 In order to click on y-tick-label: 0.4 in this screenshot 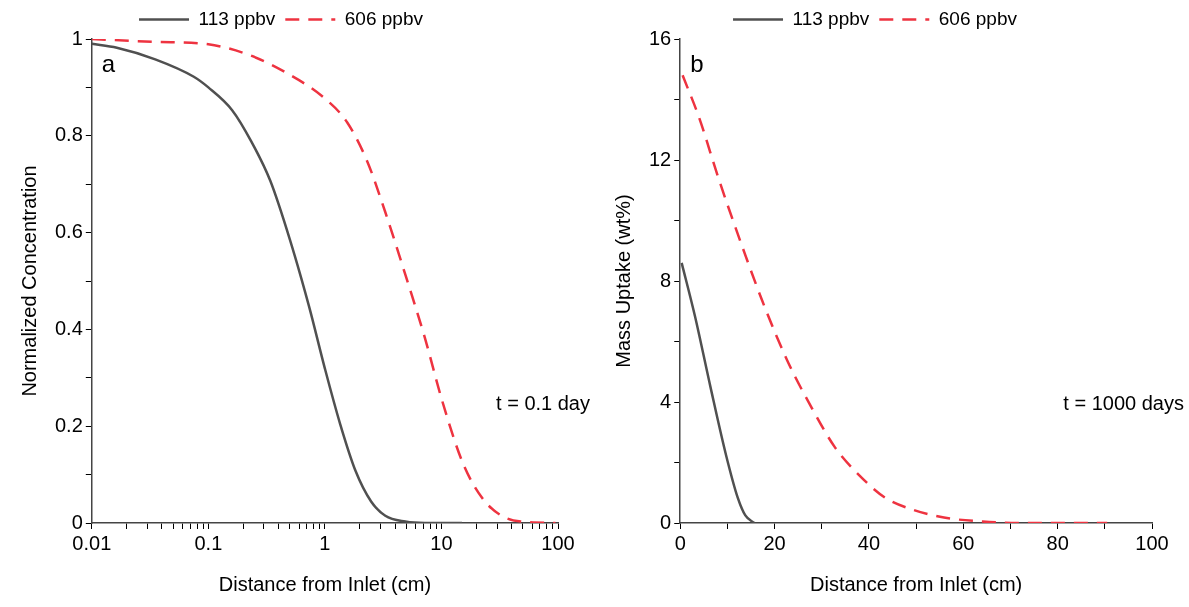, I will do `click(68, 327)`.